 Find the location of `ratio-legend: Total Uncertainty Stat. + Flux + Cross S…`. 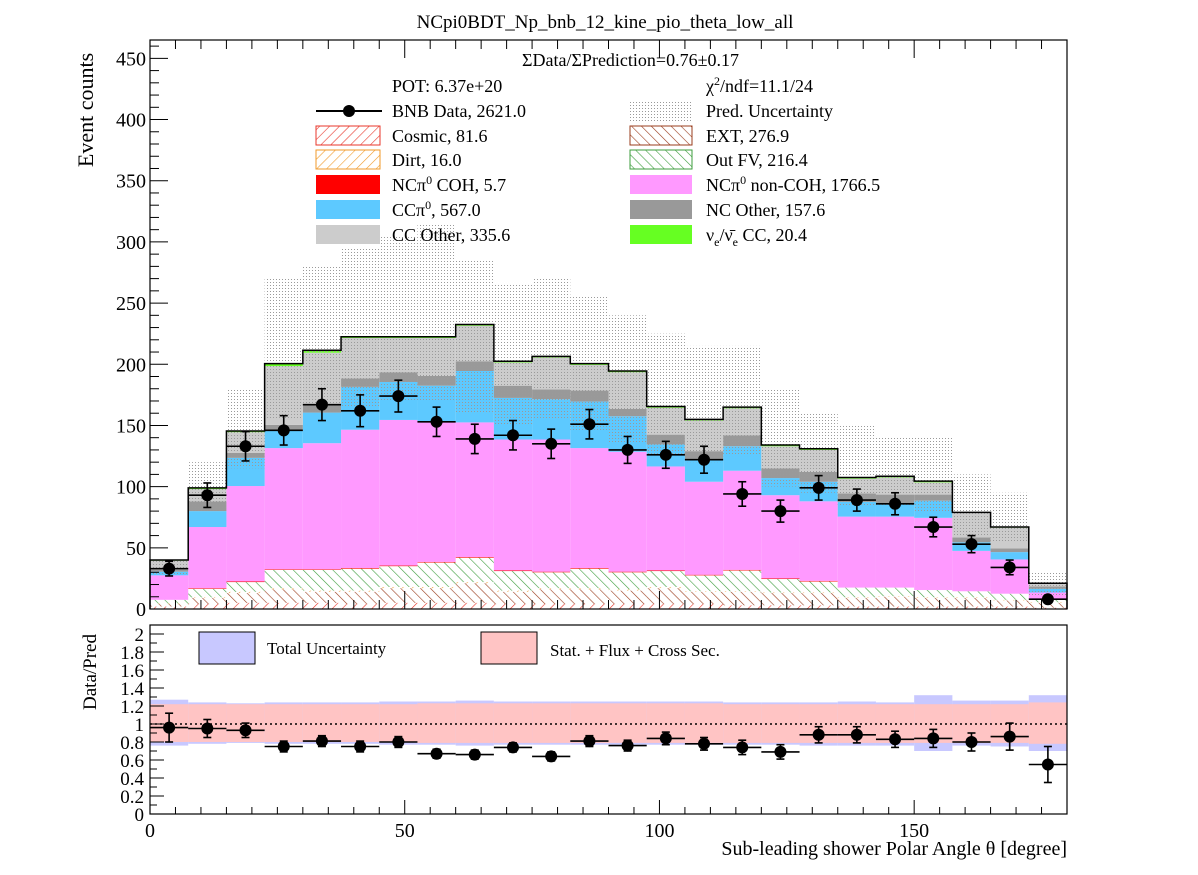

ratio-legend: Total Uncertainty Stat. + Flux + Cross S… is located at coordinates (459, 648).